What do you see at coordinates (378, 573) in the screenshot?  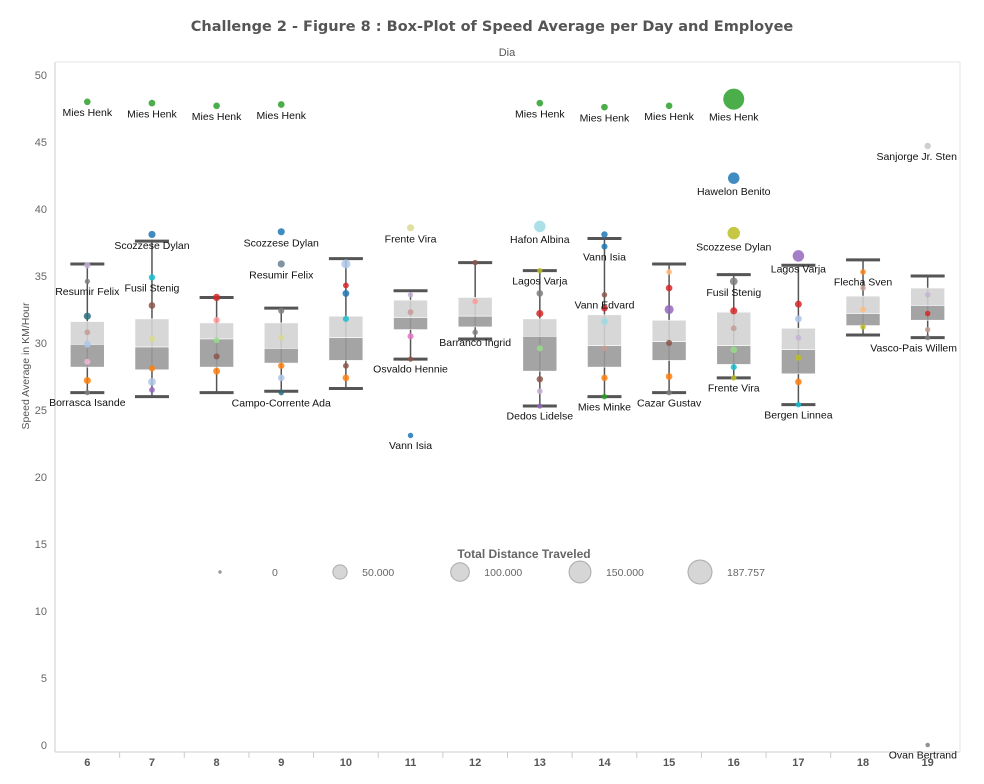 I see `legend-label: 50.000` at bounding box center [378, 573].